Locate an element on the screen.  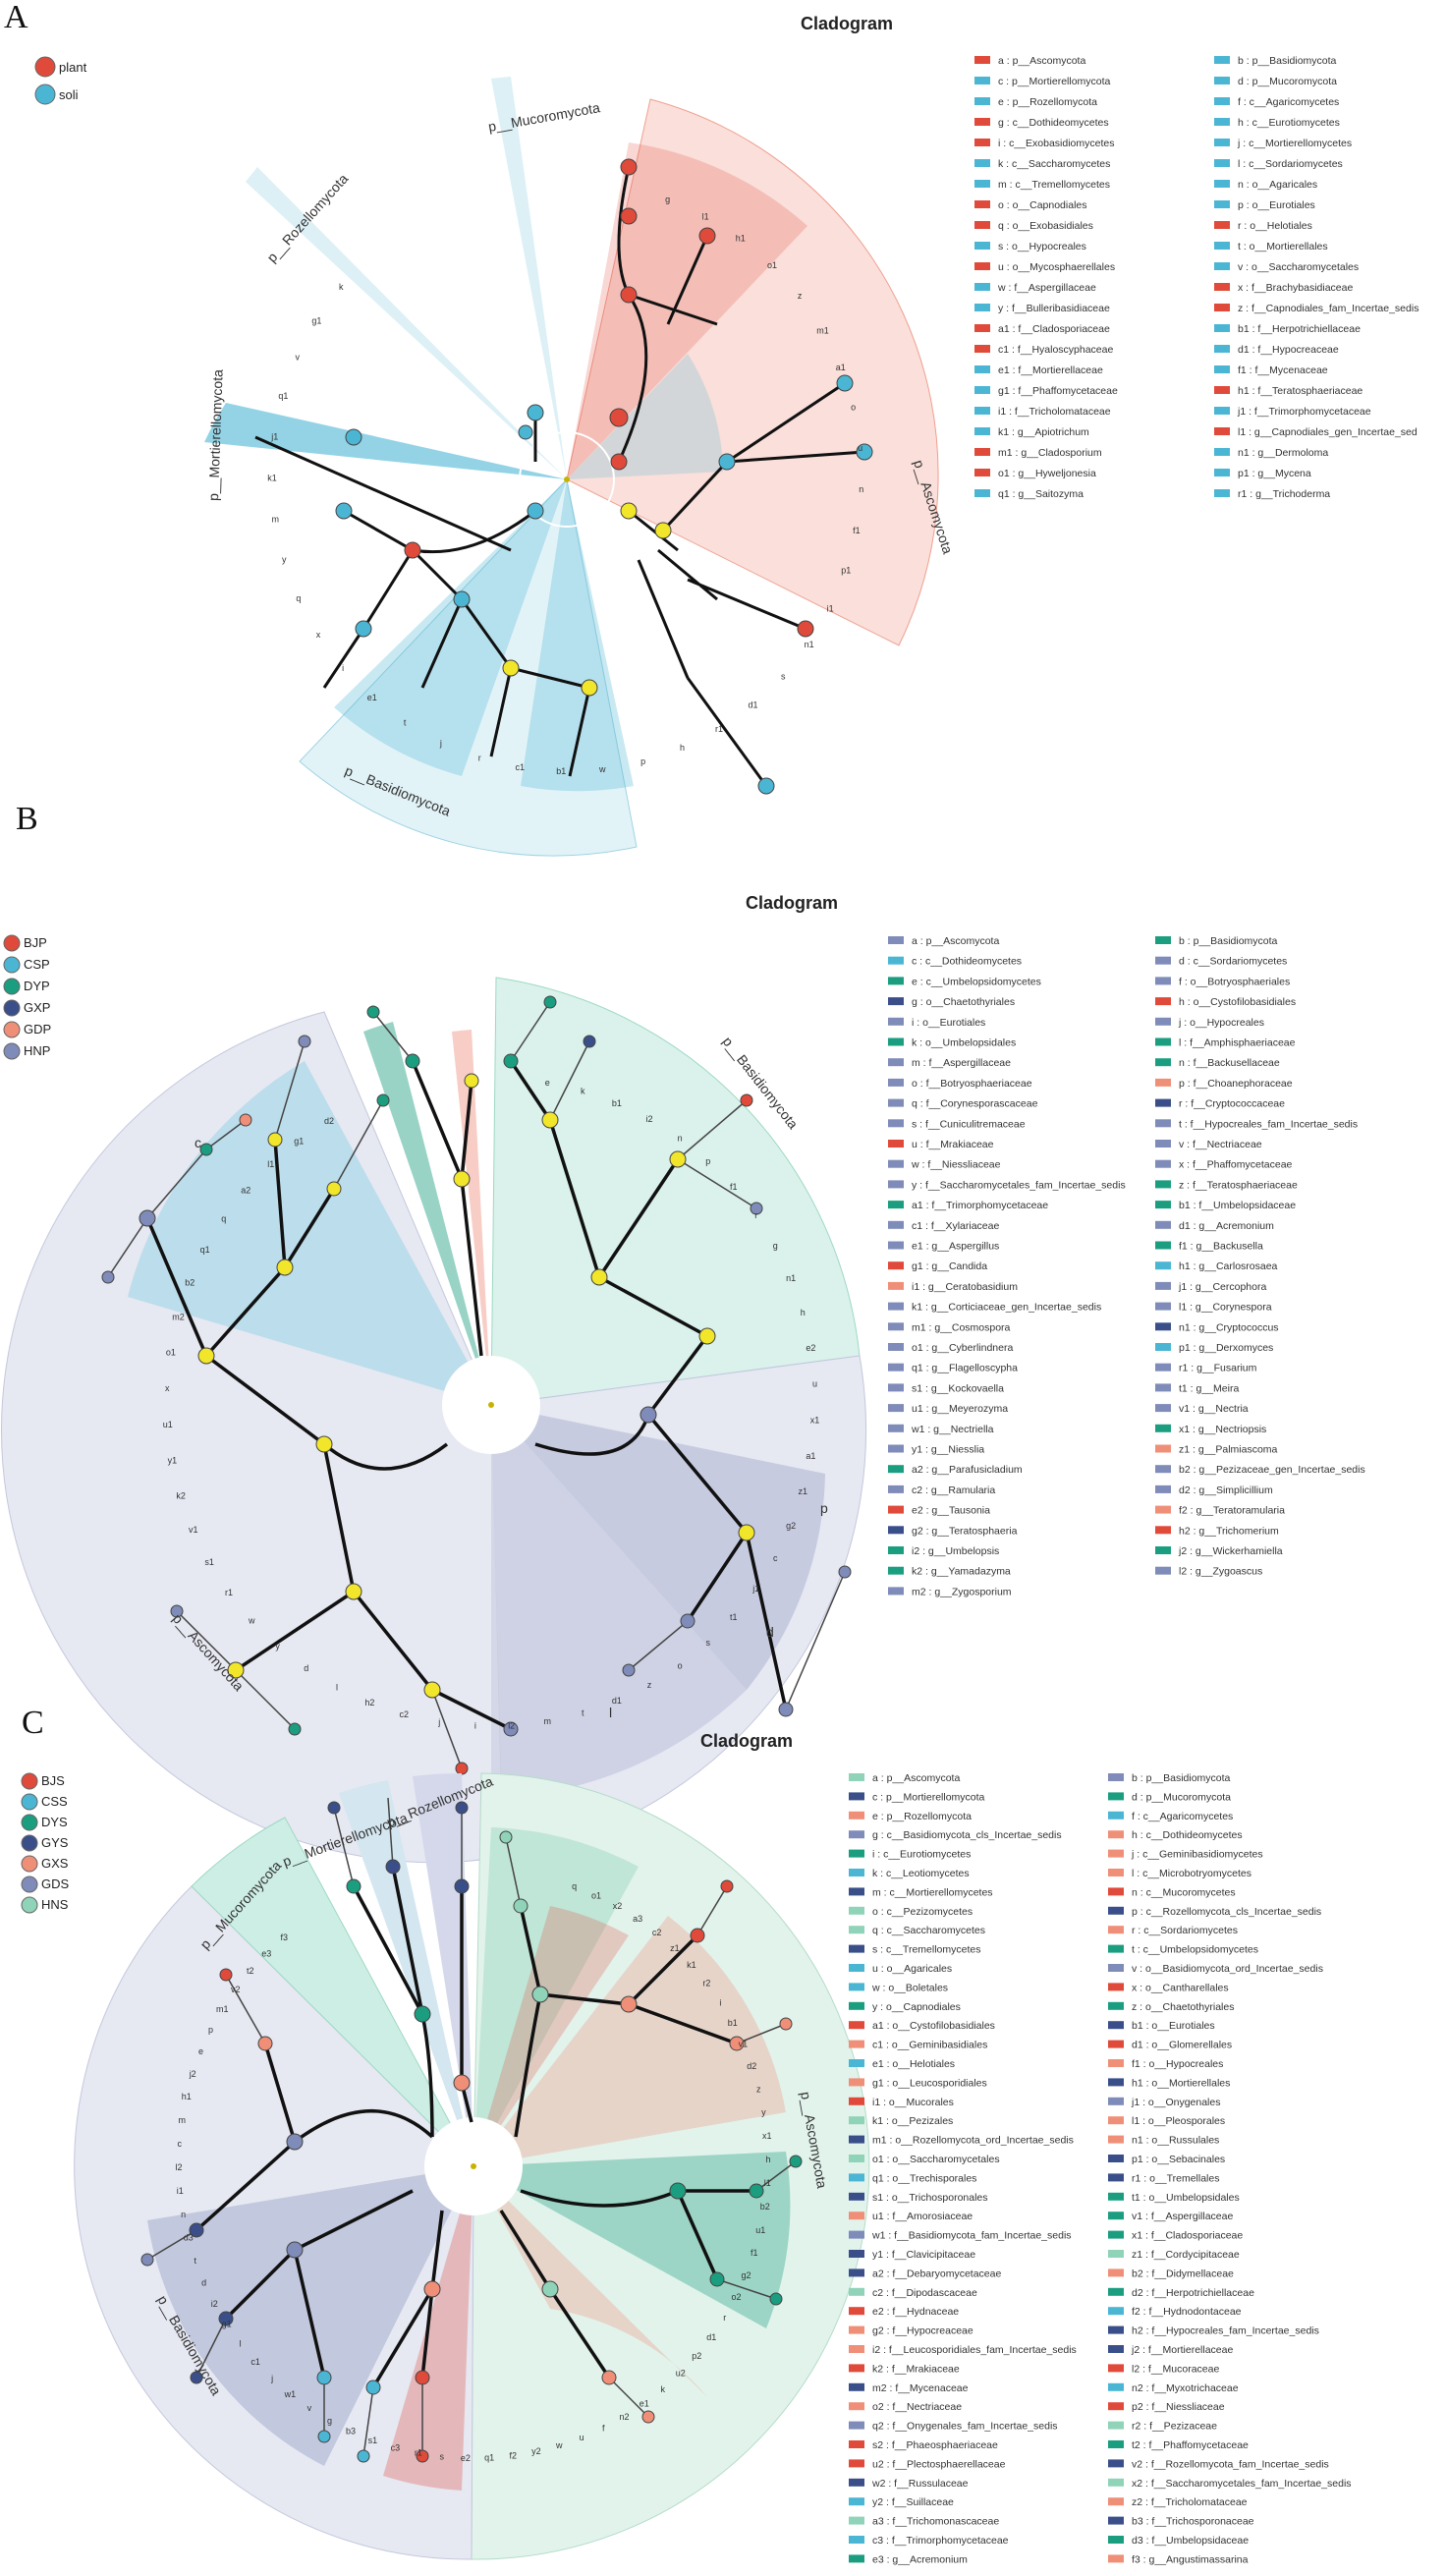
legend-entry: m1 : o__Rozellomycota_ord_Incertae_sedis is located at coordinates (973, 2141).